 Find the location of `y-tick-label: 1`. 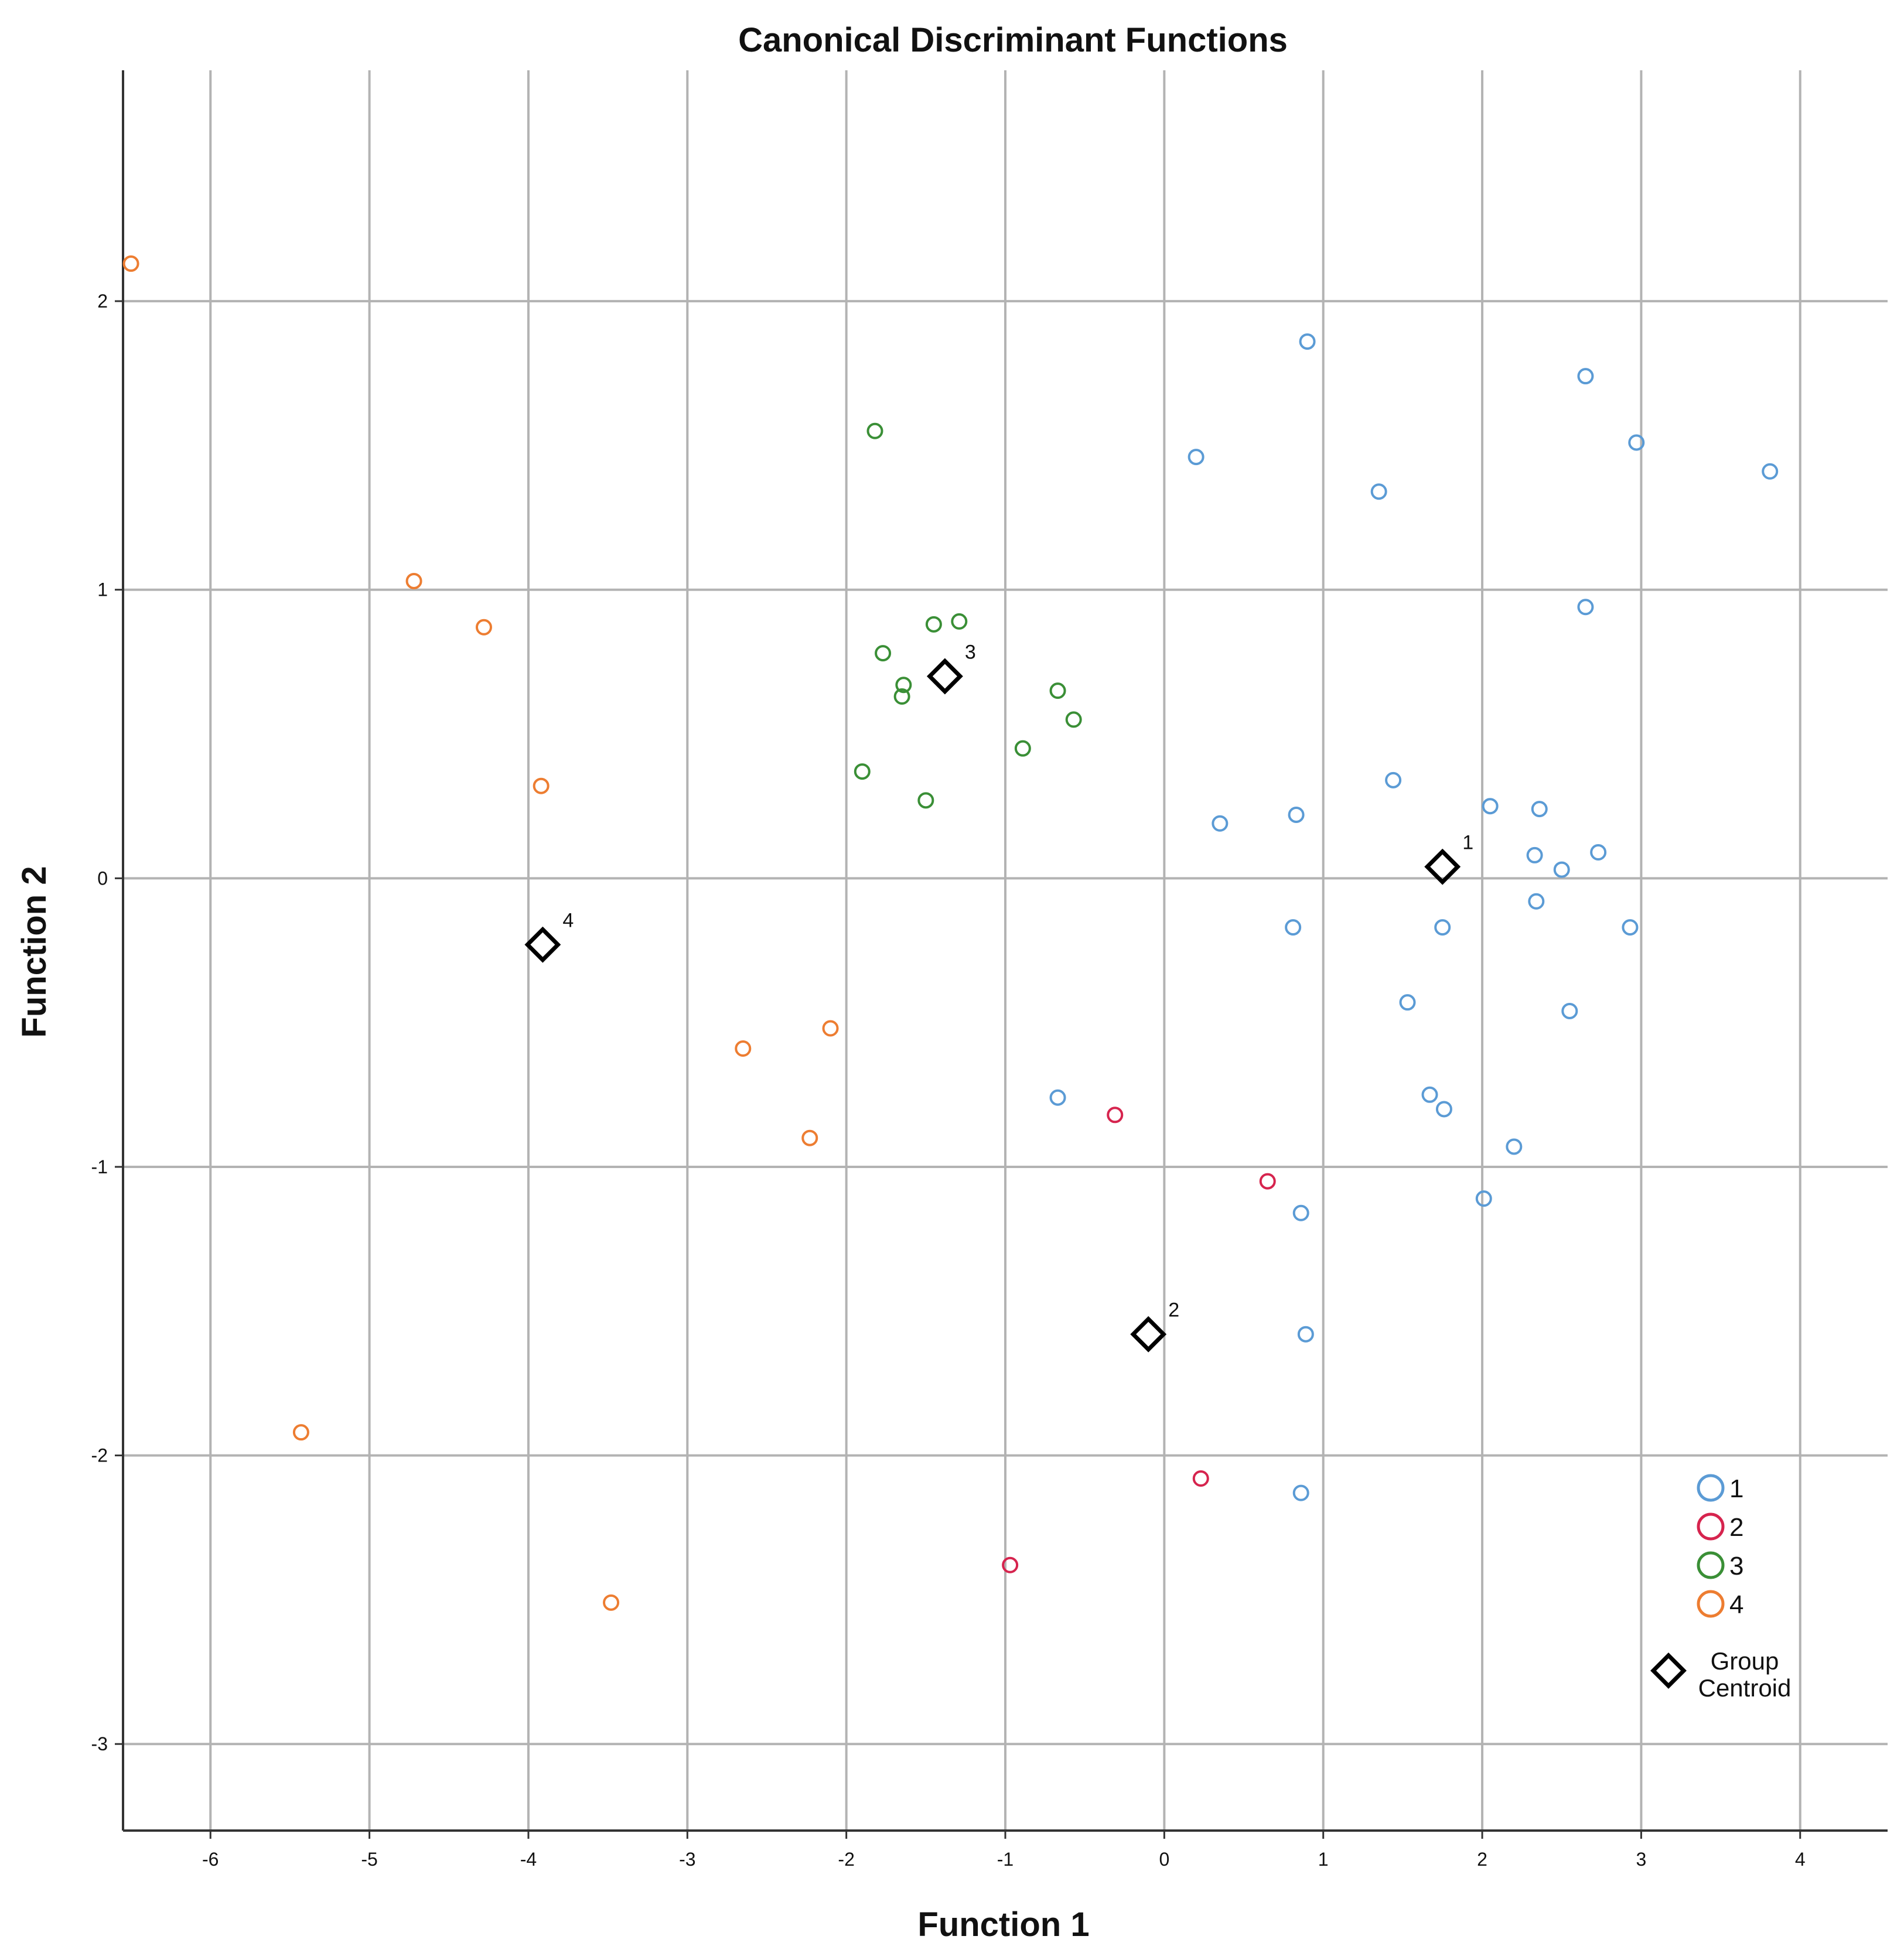

y-tick-label: 1 is located at coordinates (102, 589).